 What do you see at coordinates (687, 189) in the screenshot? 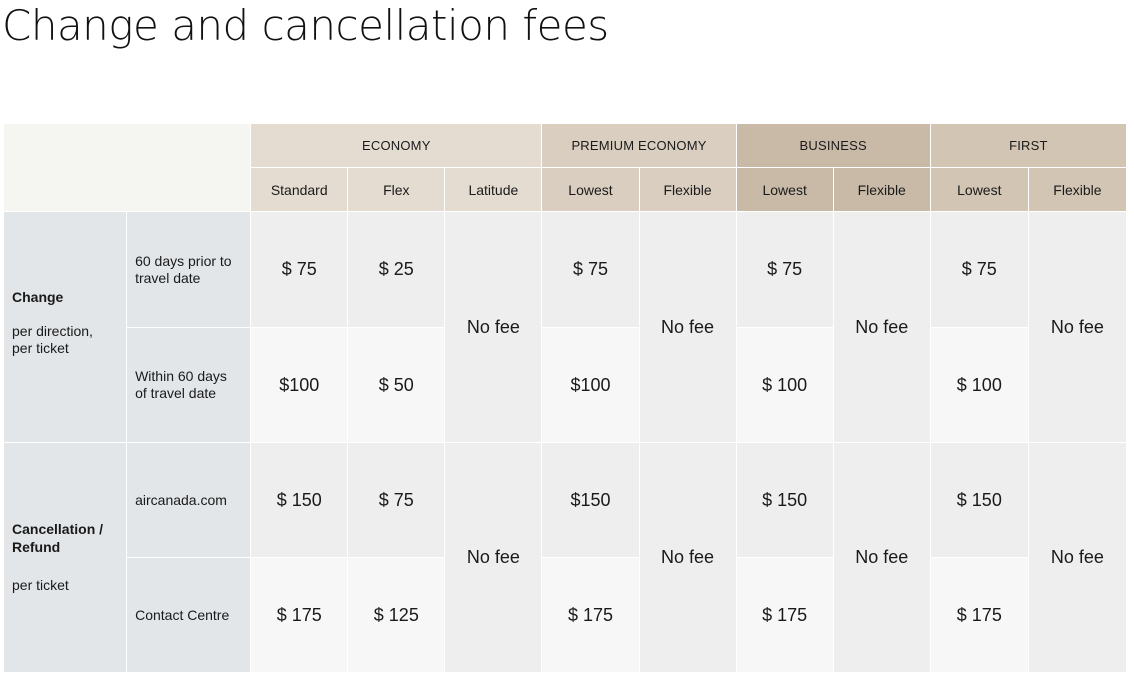
I see `subheader-premium-flexible: Flexible` at bounding box center [687, 189].